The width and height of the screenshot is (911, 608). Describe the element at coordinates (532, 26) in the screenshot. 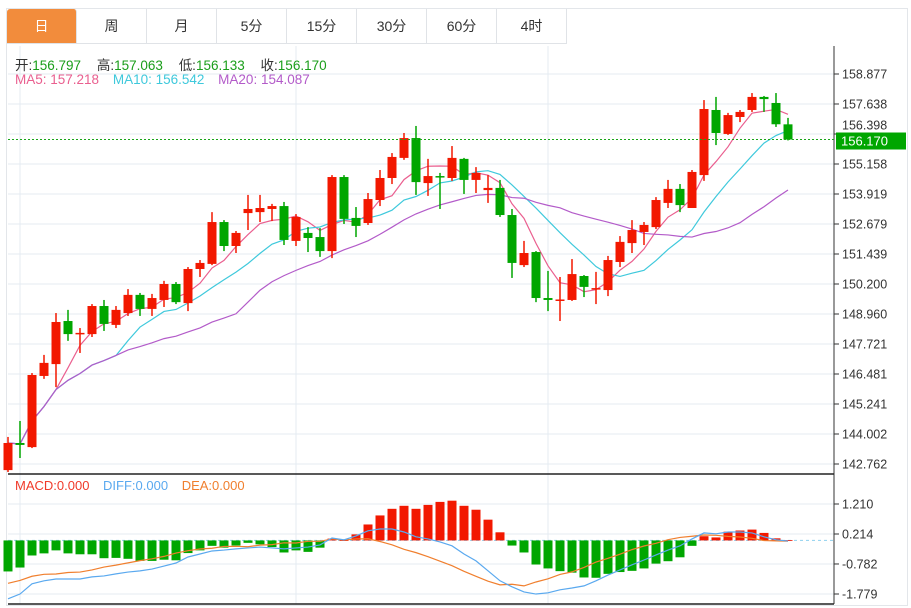

I see `tab-4hour: 4时` at that location.